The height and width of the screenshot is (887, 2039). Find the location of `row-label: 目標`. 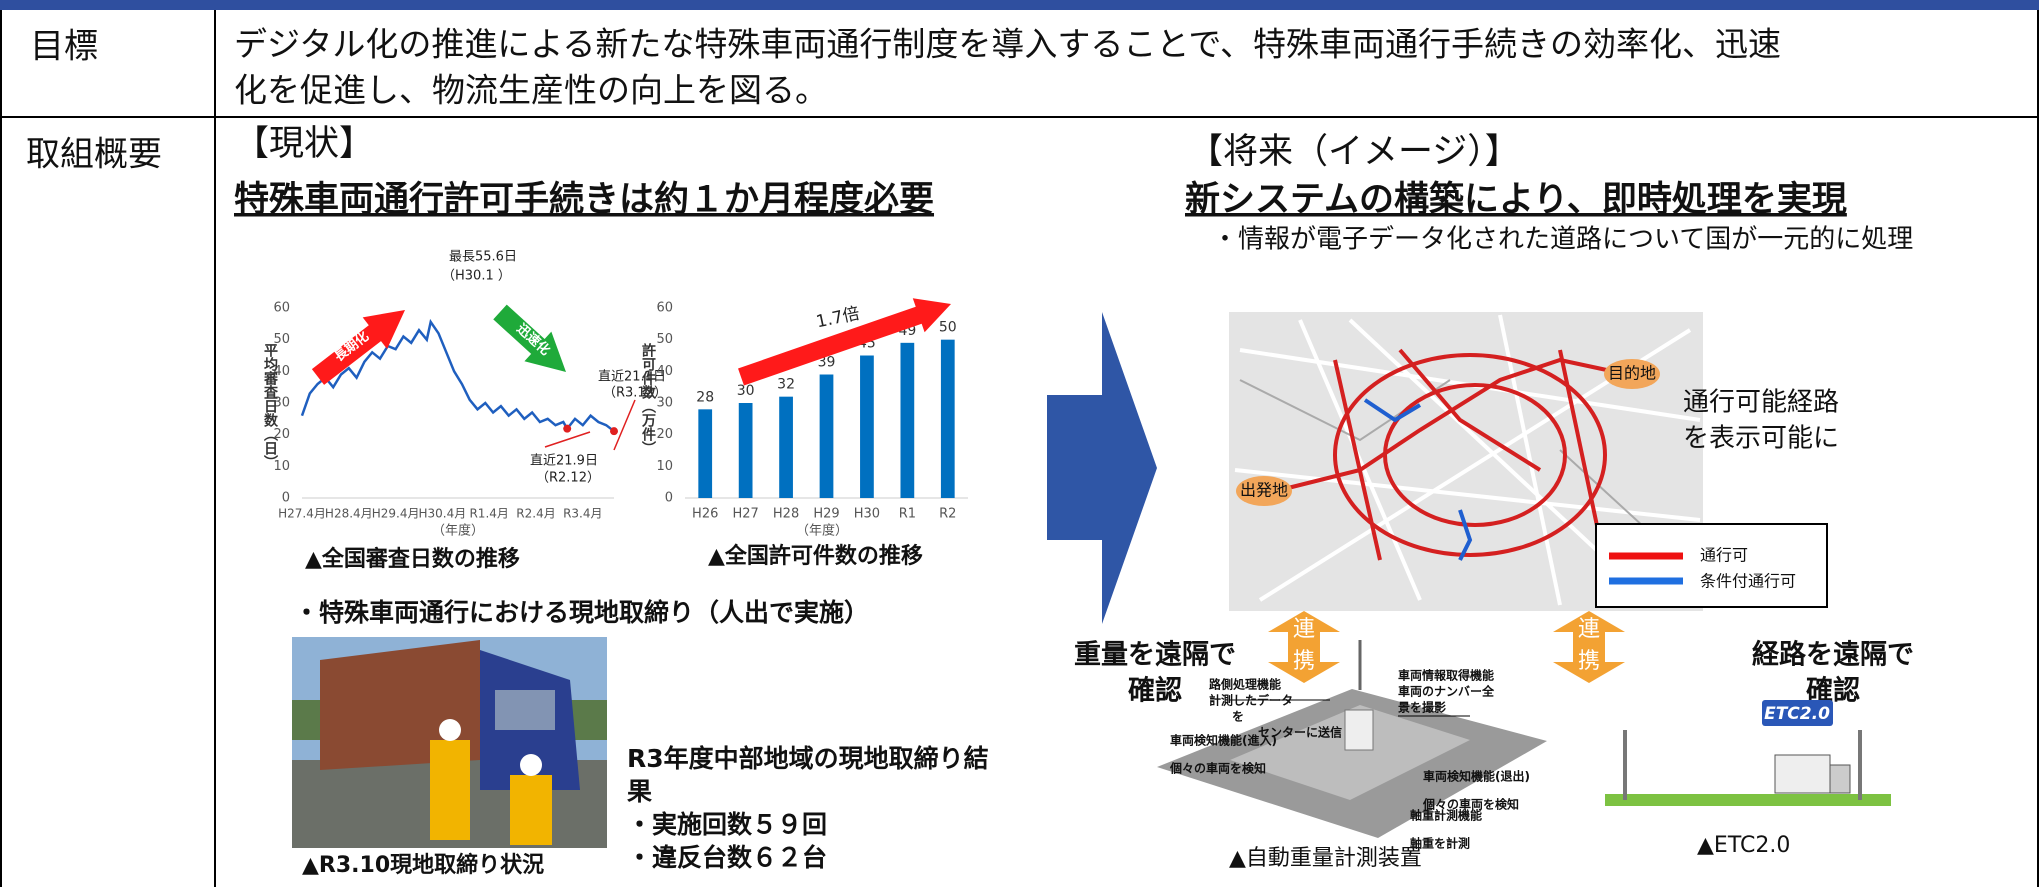

row-label: 目標 is located at coordinates (64, 47).